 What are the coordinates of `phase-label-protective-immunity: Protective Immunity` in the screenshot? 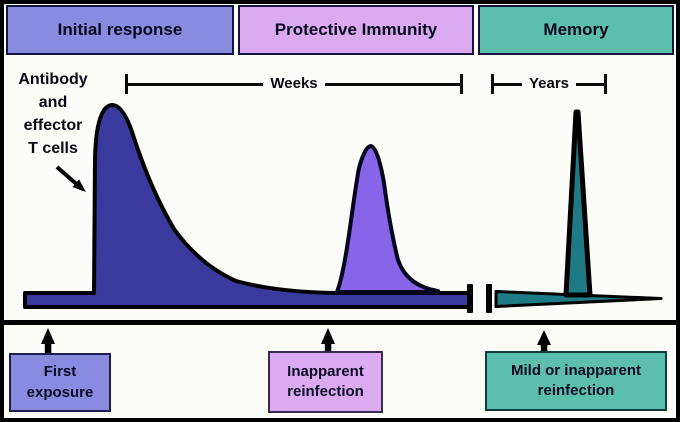 It's located at (356, 29).